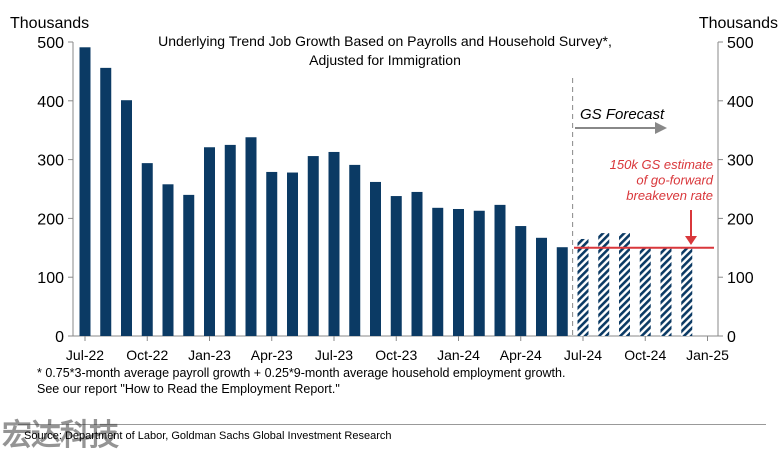 This screenshot has height=451, width=781. Describe the element at coordinates (645, 355) in the screenshot. I see `x-tick-label: Oct-24` at that location.